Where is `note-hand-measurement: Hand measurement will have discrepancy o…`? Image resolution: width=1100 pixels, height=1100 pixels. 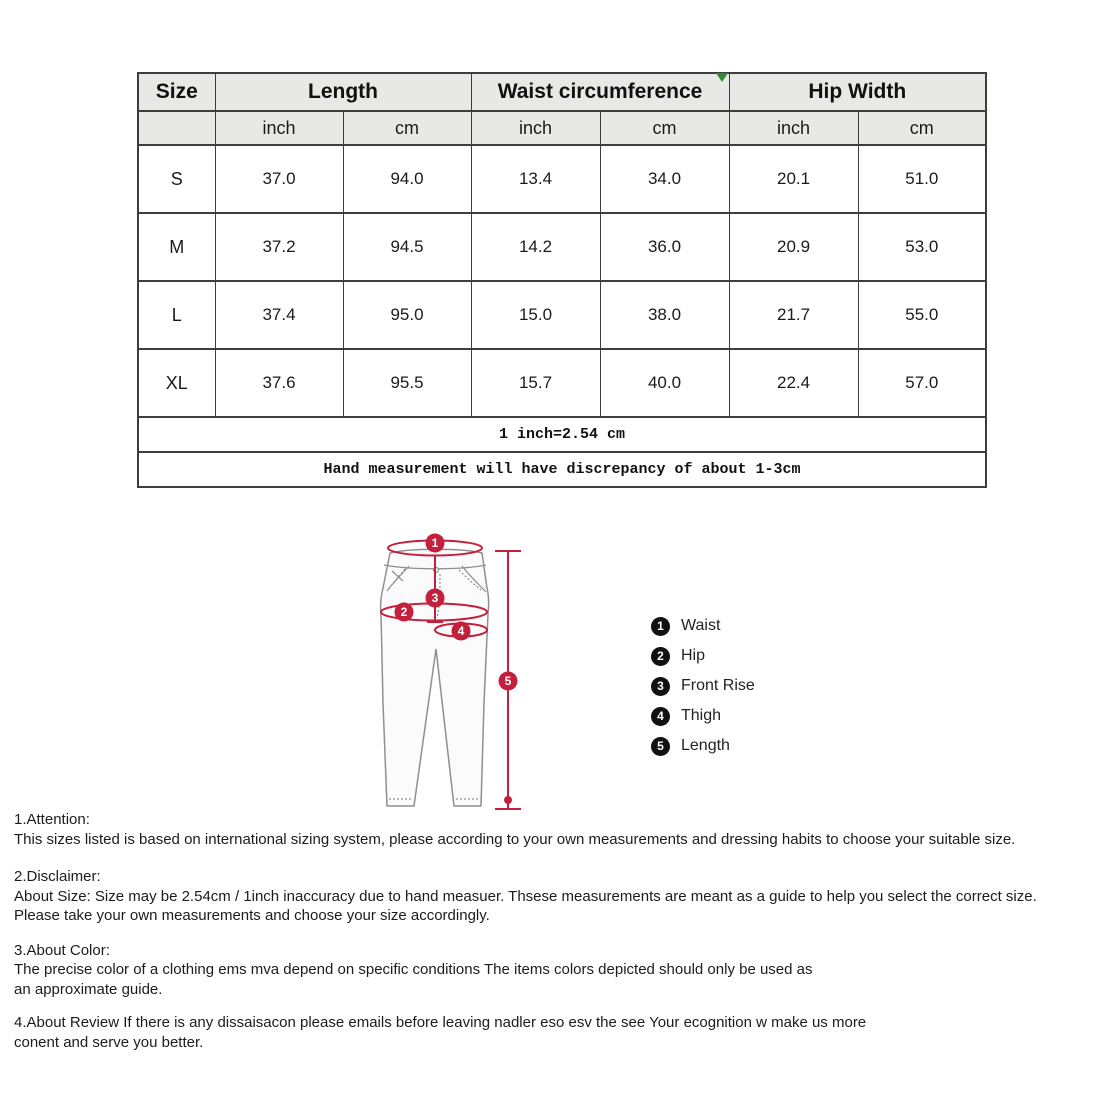
note-hand-measurement: Hand measurement will have discrepancy o… is located at coordinates (562, 469).